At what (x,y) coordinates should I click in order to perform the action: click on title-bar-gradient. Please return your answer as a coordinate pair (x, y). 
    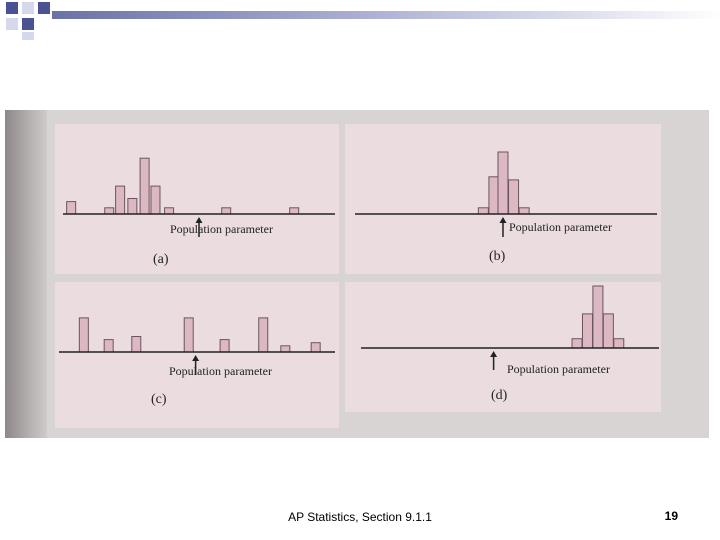
    Looking at the image, I should click on (386, 15).